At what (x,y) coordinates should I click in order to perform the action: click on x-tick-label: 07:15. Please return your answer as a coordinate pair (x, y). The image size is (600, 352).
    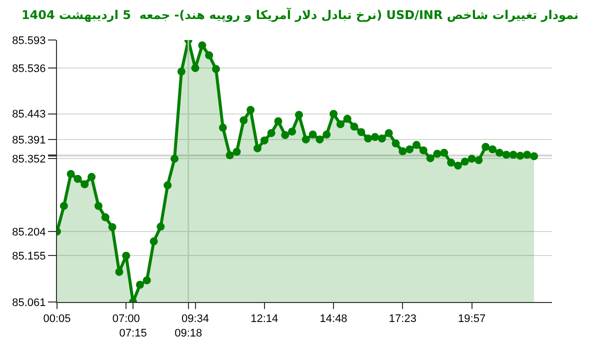
    Looking at the image, I should click on (133, 334).